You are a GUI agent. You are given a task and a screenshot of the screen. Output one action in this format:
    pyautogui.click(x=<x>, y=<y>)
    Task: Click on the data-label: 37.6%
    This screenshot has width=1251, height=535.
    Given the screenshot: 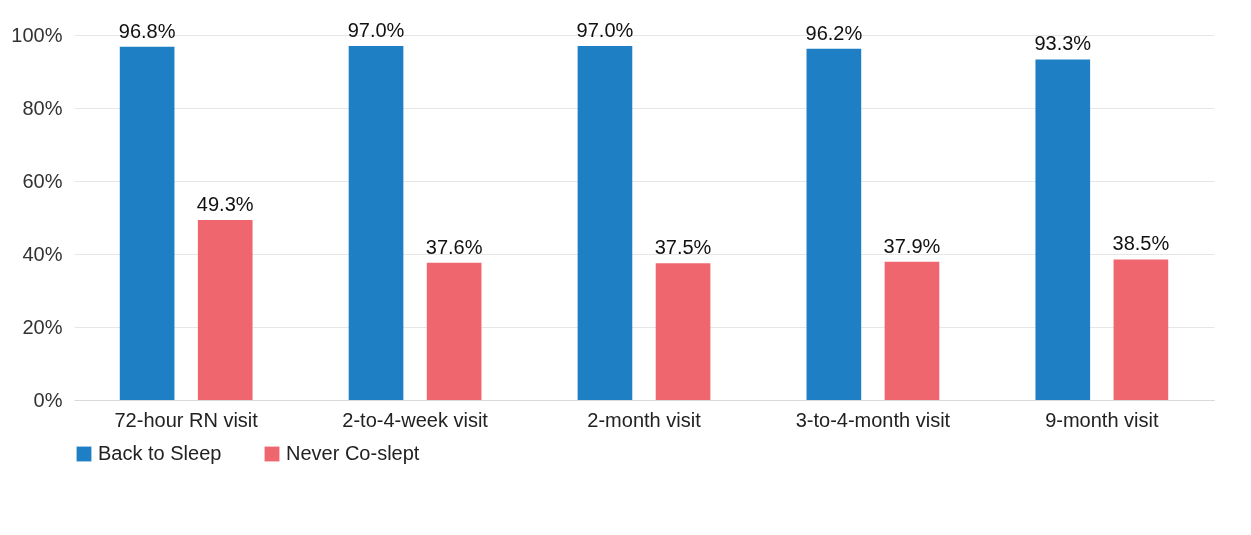 What is the action you would take?
    pyautogui.click(x=454, y=246)
    